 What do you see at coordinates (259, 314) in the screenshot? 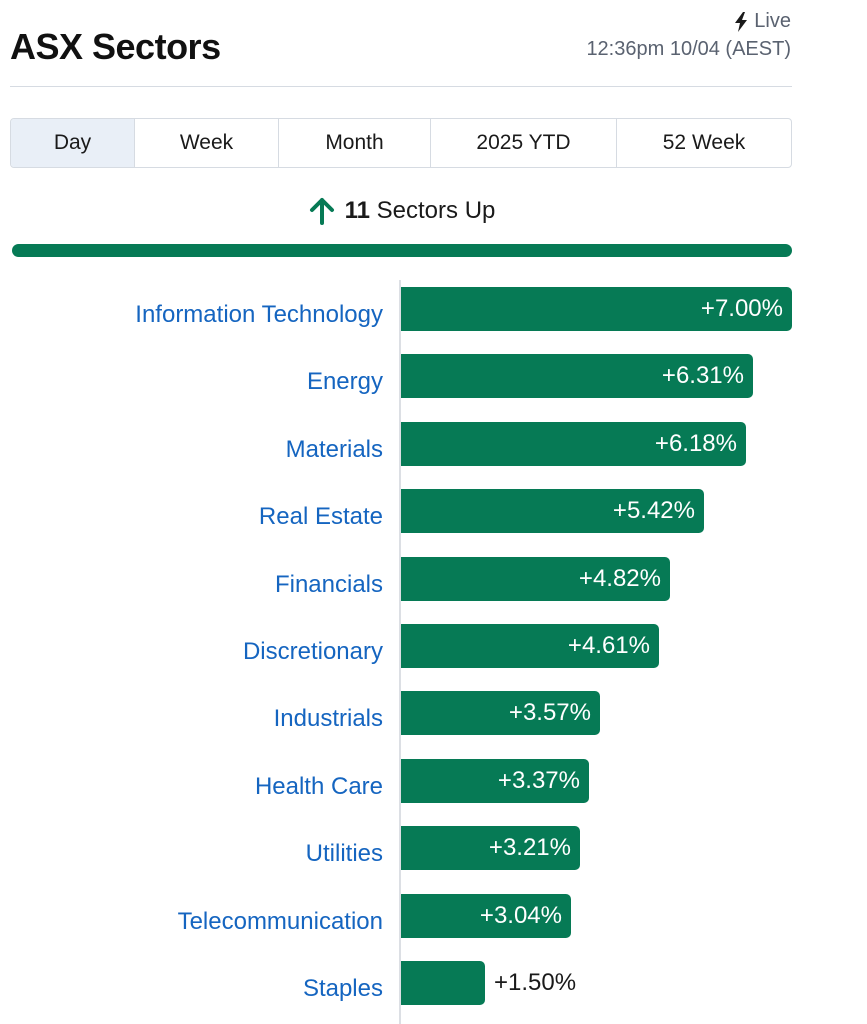
I see `sector-label: Information Technology` at bounding box center [259, 314].